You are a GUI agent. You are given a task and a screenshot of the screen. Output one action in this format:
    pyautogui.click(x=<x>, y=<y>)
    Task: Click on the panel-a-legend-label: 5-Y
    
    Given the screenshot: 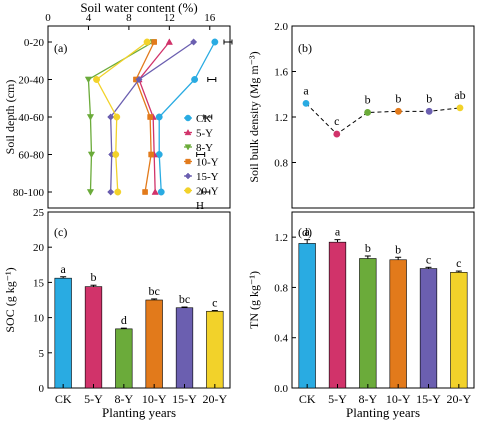 What is the action you would take?
    pyautogui.click(x=204, y=134)
    